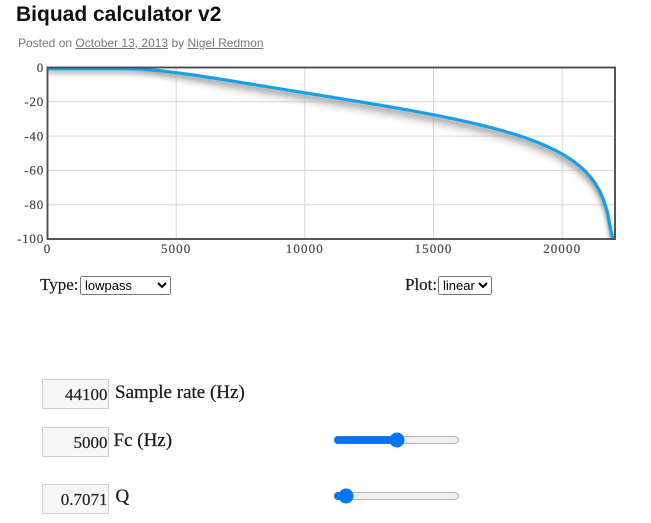 The image size is (651, 523). Describe the element at coordinates (34, 135) in the screenshot. I see `svg-text: -40` at that location.